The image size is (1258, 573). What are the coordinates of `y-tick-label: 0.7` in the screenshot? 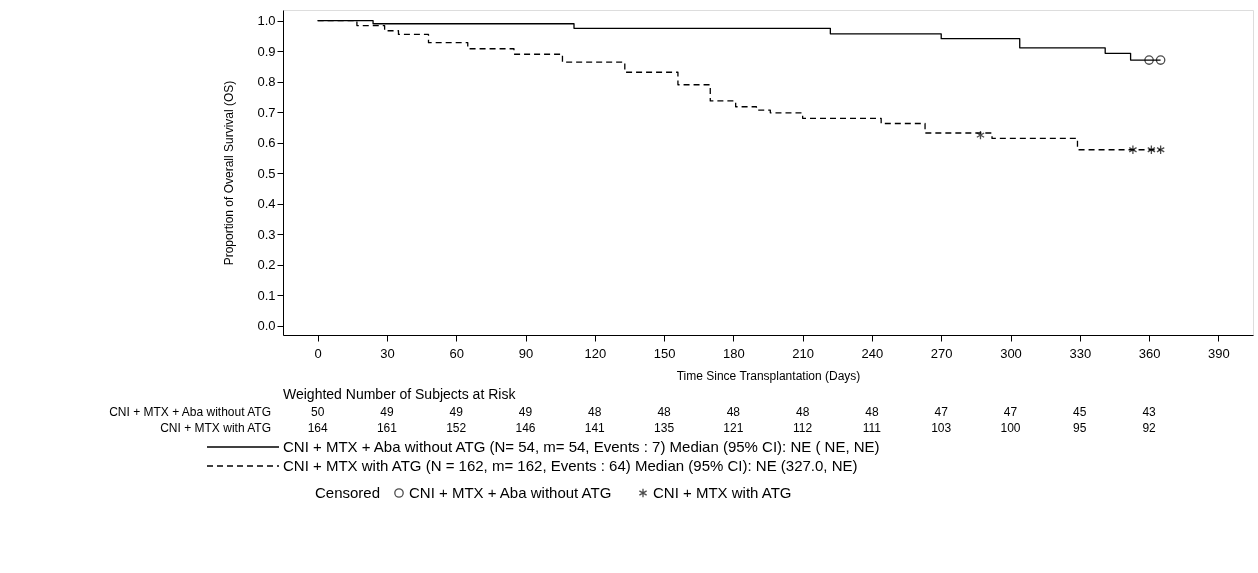 It's located at (266, 112).